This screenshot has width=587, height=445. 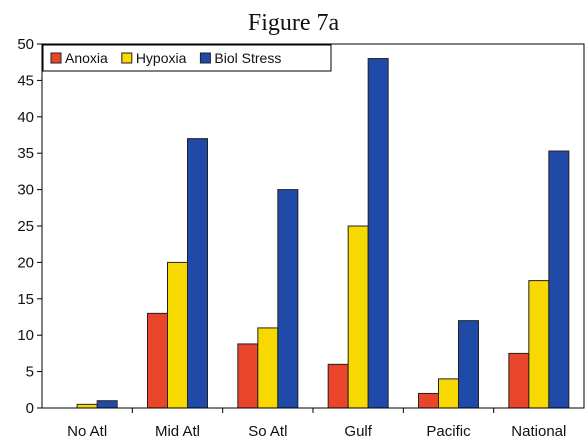 I want to click on x-tick-label: Gulf, so click(x=358, y=431).